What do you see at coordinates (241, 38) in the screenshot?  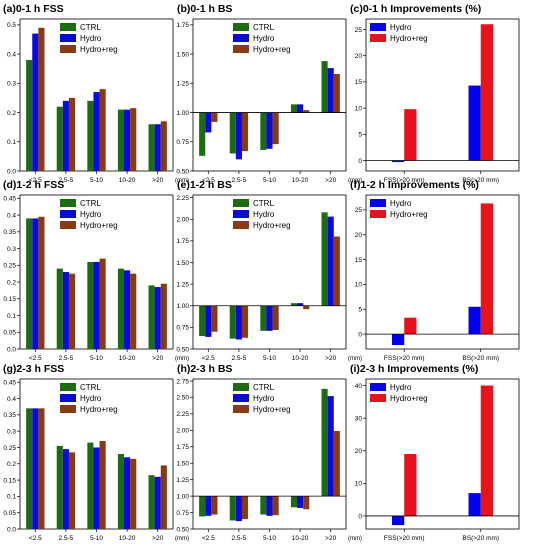 I see `legend-swatch-hydro` at bounding box center [241, 38].